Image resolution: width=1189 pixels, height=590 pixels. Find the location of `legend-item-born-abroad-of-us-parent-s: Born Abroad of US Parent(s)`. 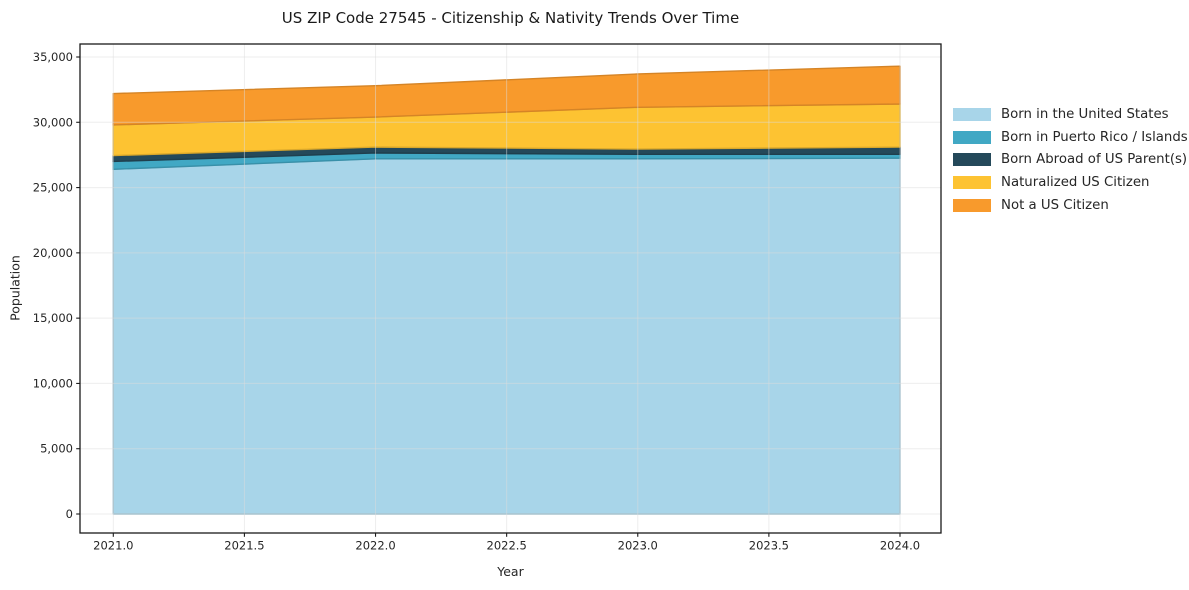

legend-item-born-abroad-of-us-parent-s: Born Abroad of US Parent(s) is located at coordinates (1070, 160).